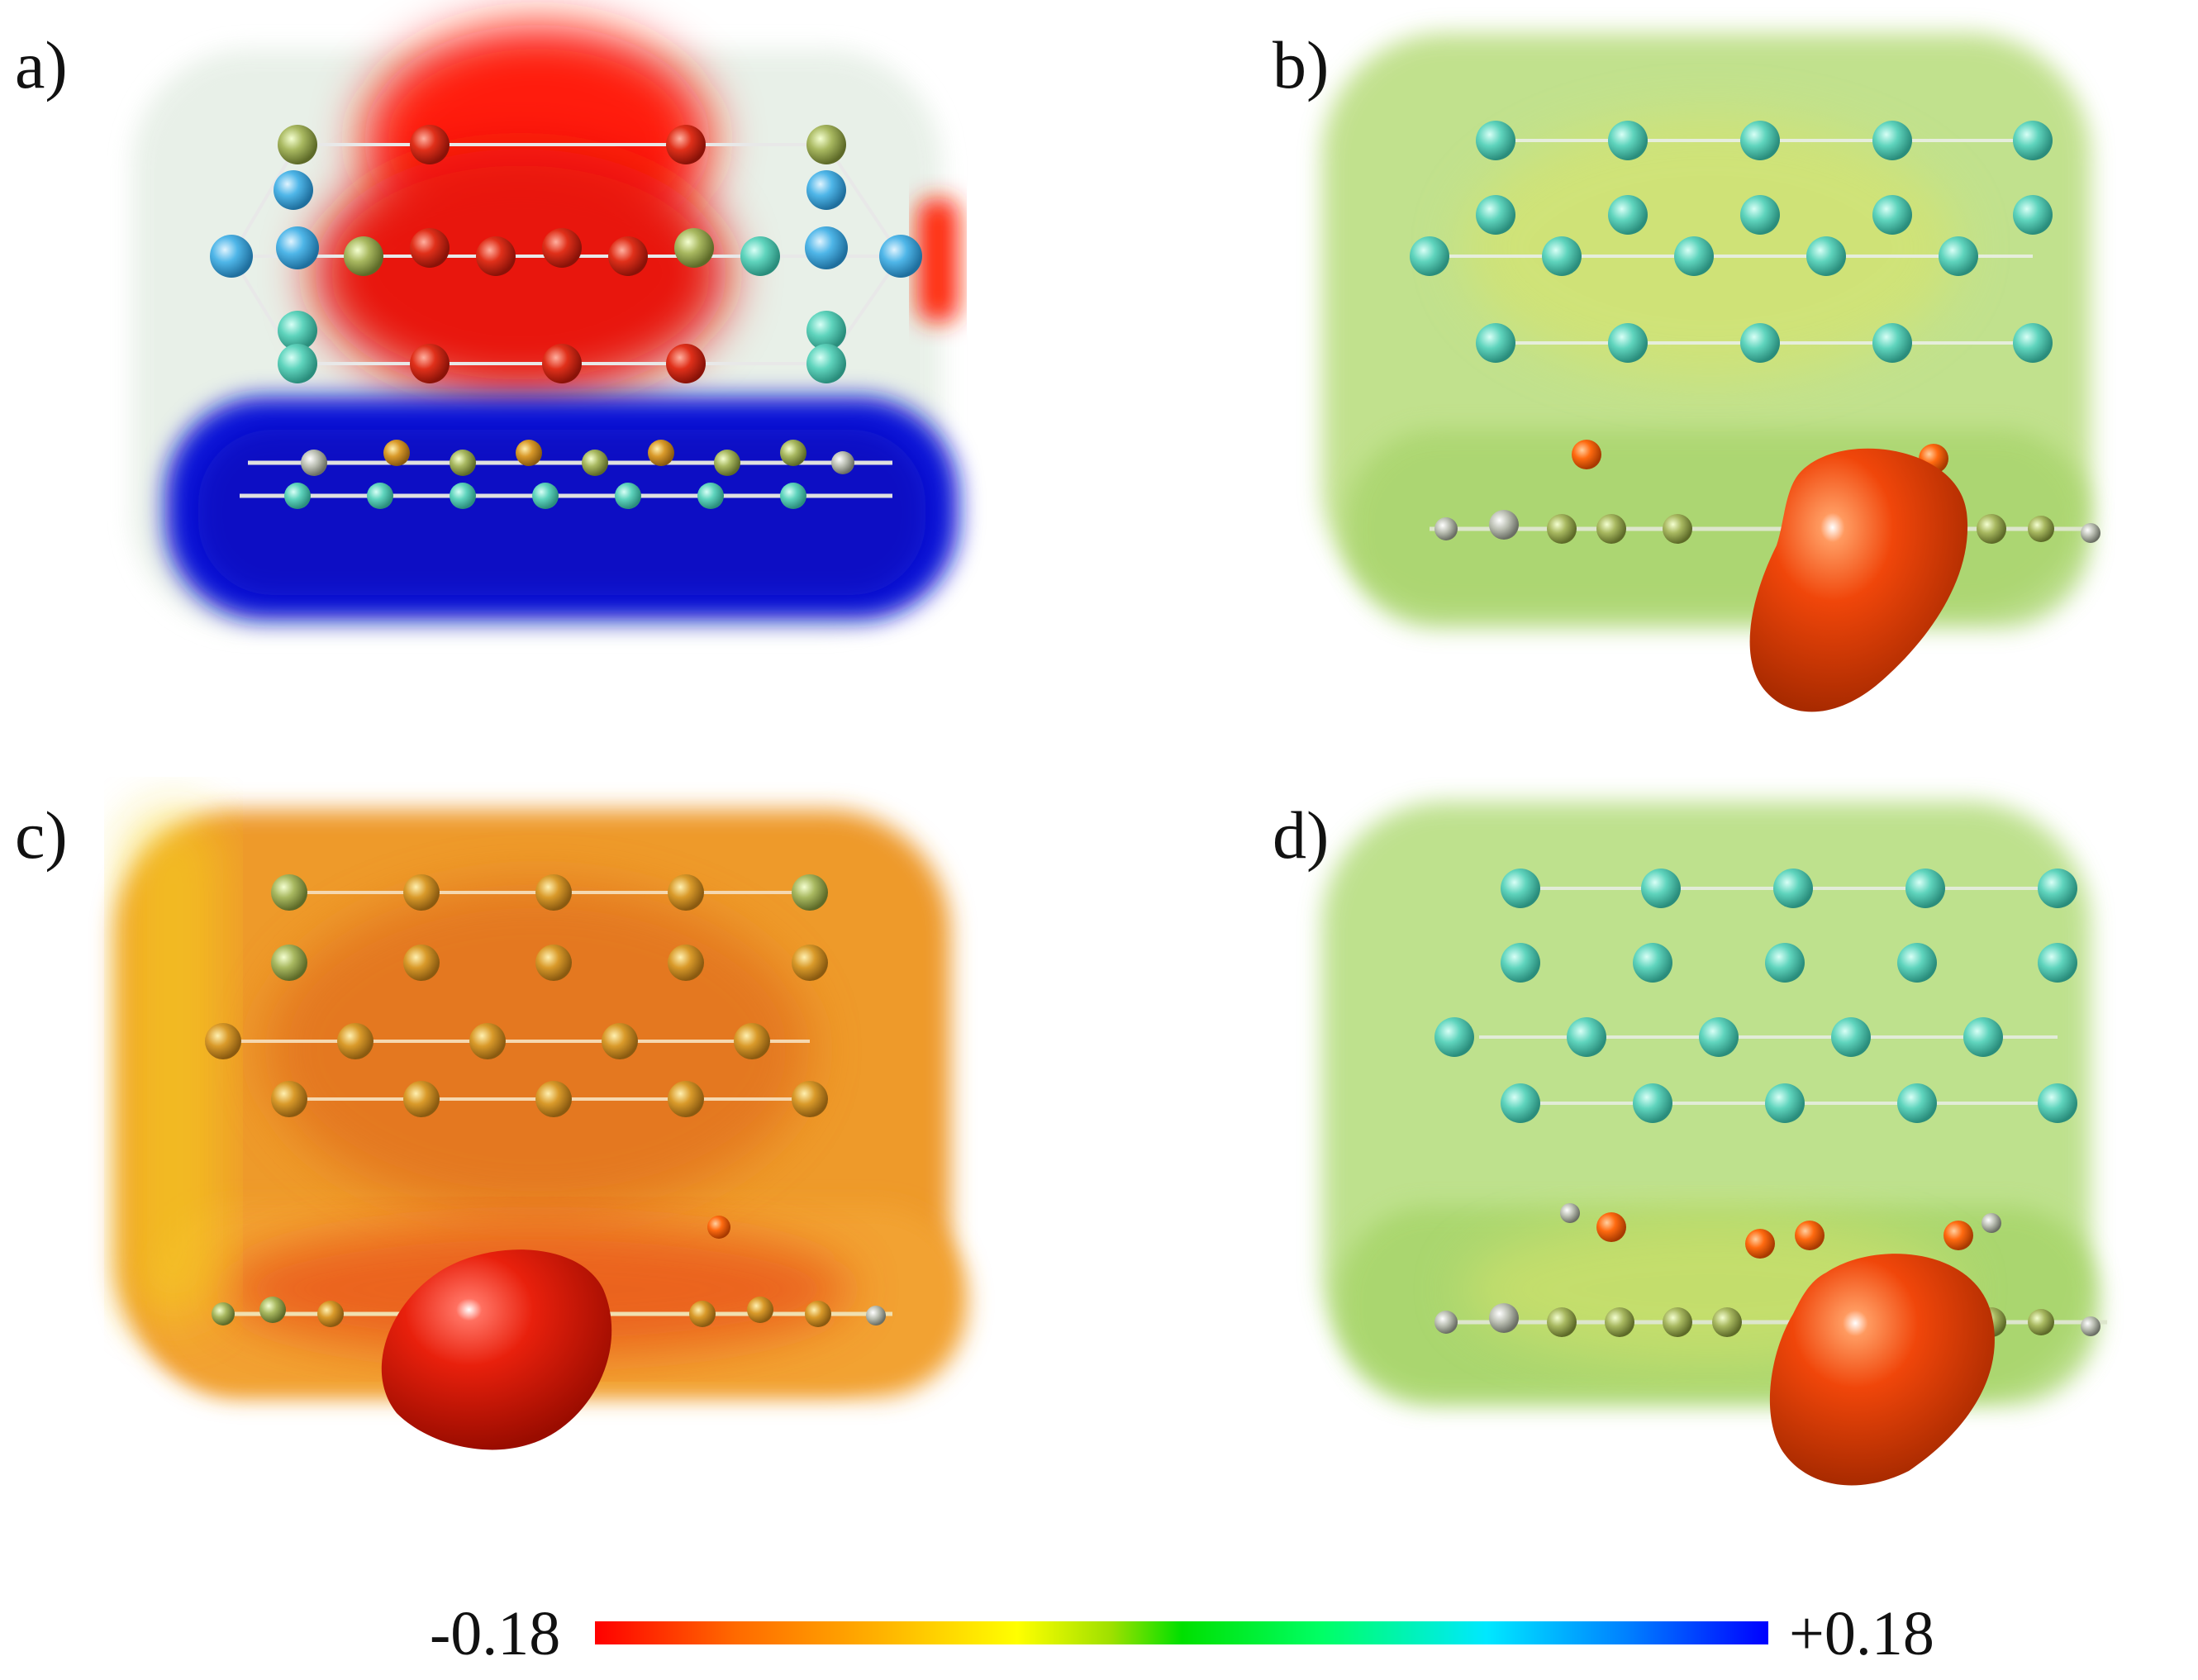  Describe the element at coordinates (548, 1100) in the screenshot. I see `atoms-c` at that location.